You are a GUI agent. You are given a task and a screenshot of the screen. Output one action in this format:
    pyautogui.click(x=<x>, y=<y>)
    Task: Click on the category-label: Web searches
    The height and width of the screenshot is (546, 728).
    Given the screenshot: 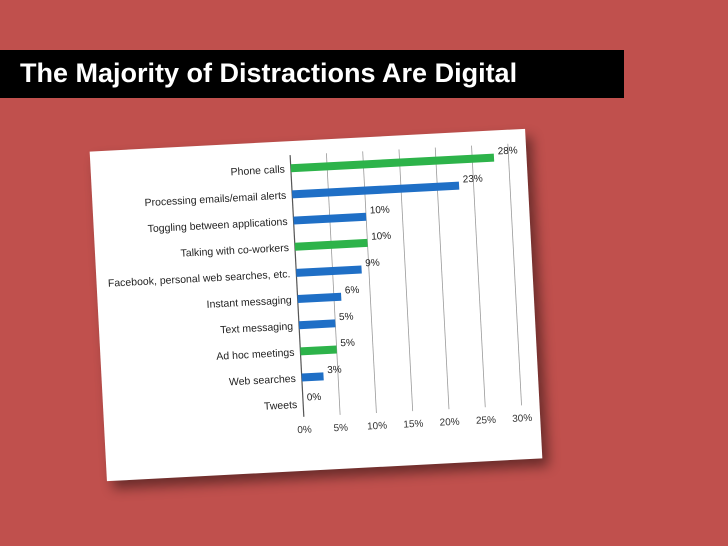 What is the action you would take?
    pyautogui.click(x=262, y=380)
    